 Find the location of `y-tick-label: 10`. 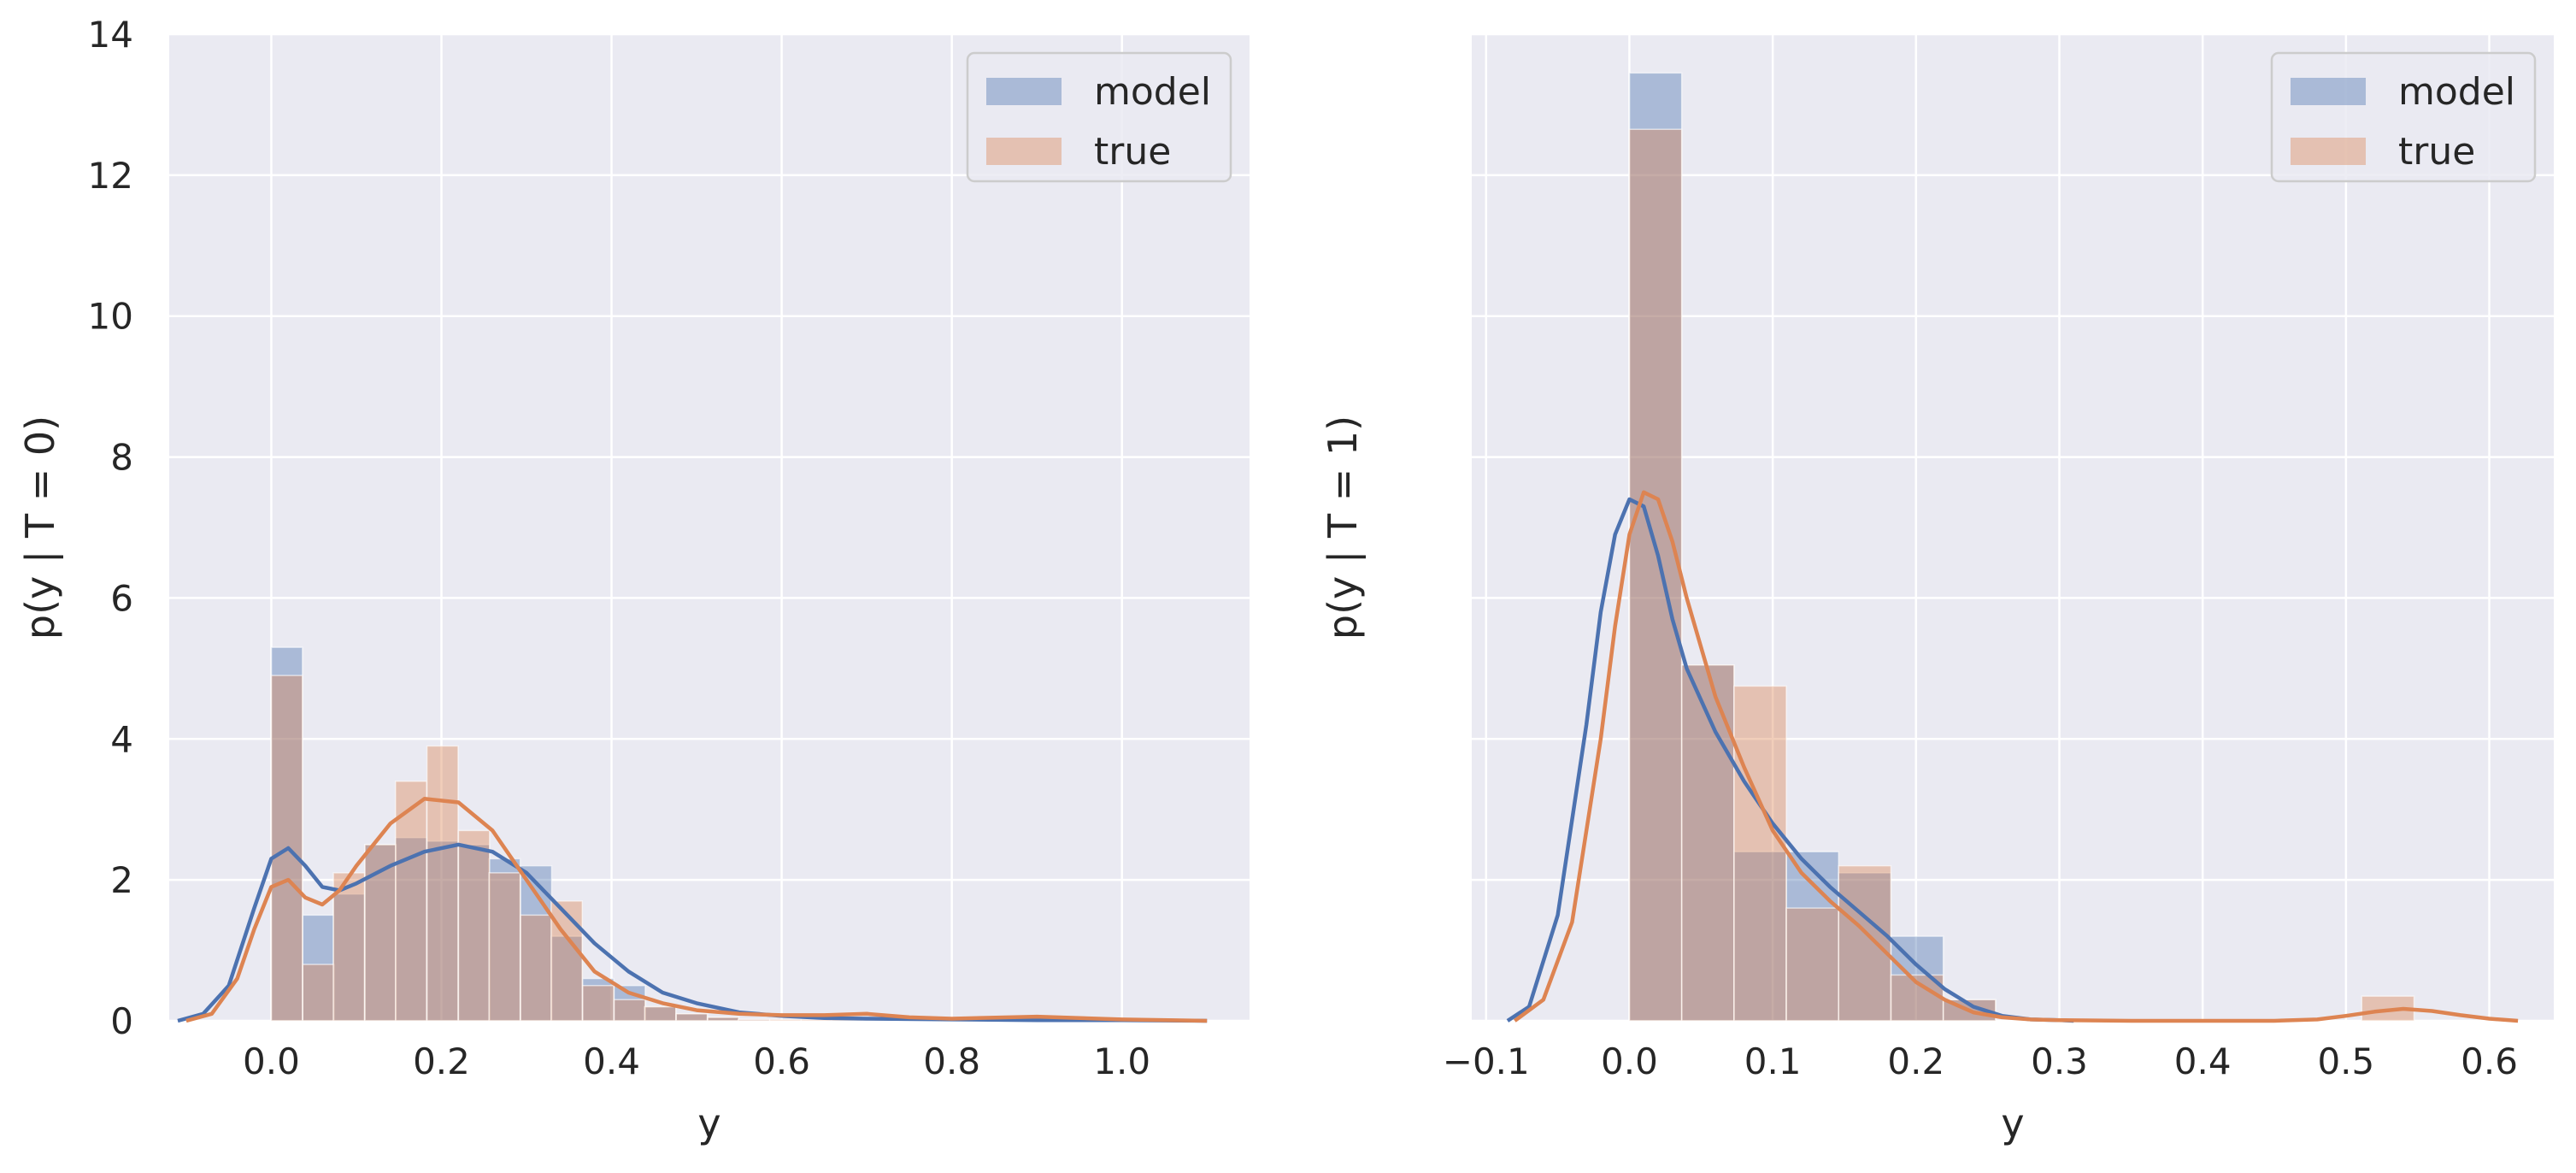

y-tick-label: 10 is located at coordinates (110, 317).